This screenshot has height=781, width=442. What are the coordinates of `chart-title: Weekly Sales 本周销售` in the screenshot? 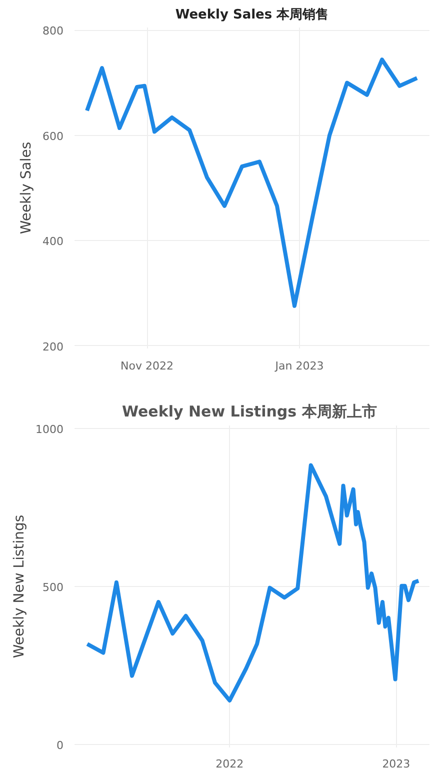 It's located at (252, 15).